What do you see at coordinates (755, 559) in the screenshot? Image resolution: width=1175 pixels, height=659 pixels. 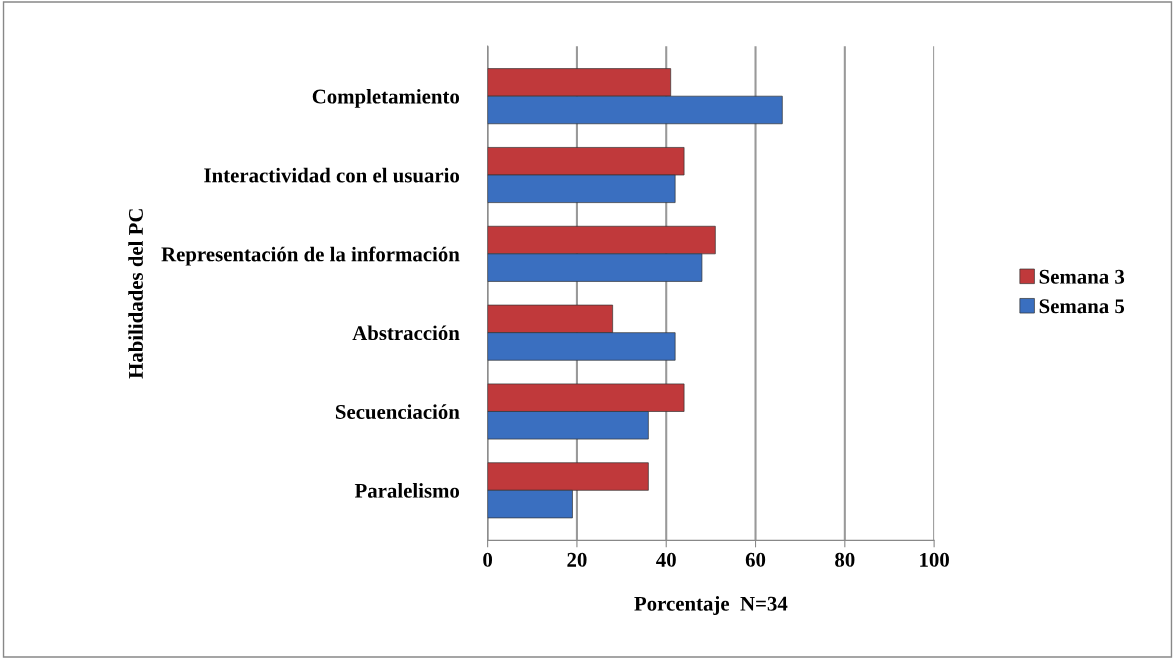 I see `x-tick-label: 60` at bounding box center [755, 559].